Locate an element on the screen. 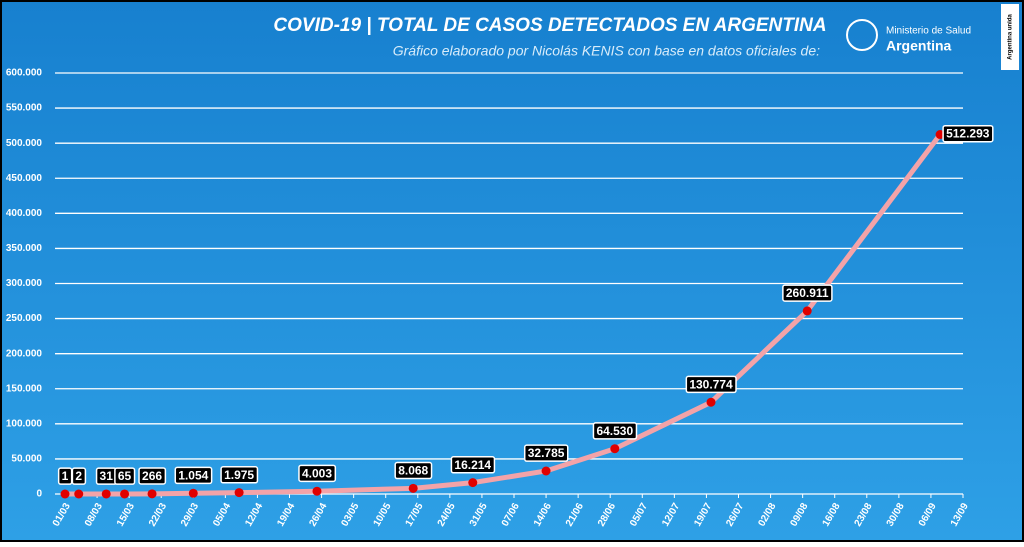  logo-text: Ministerio de Salud is located at coordinates (928, 31).